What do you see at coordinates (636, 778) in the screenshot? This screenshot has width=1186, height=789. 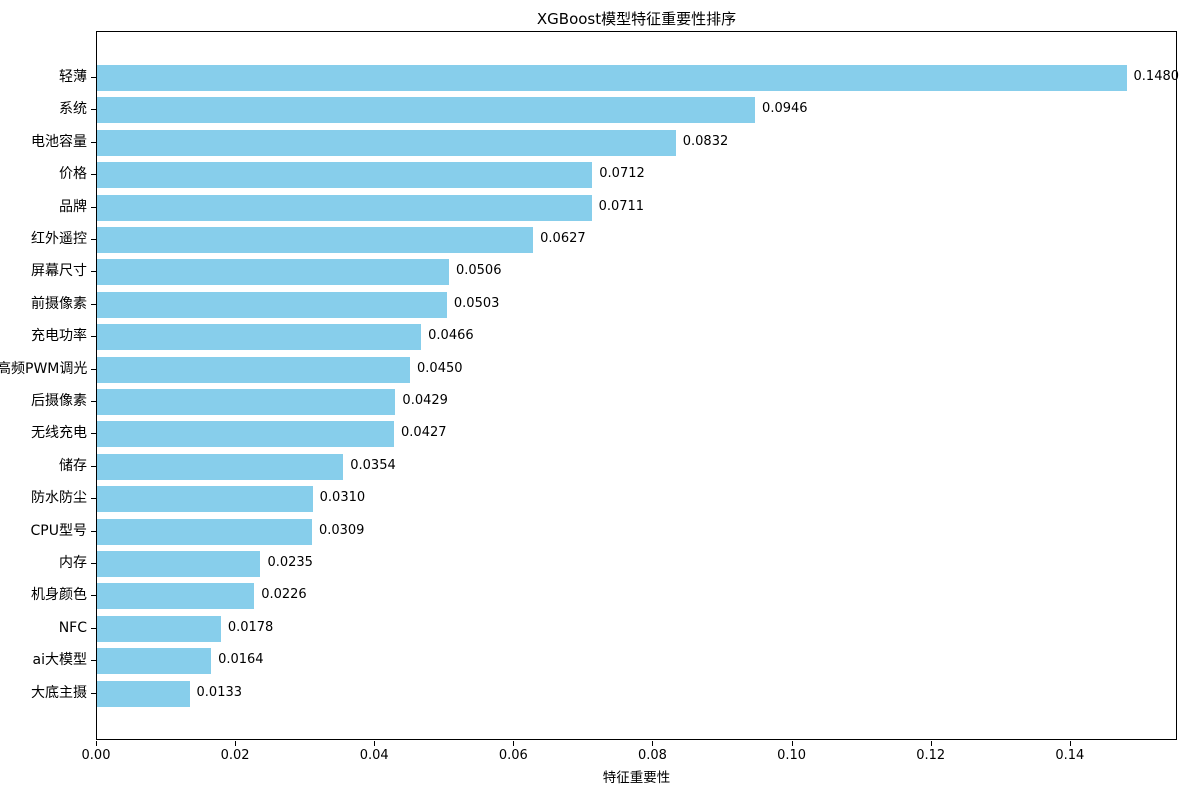 I see `x-axis-title: 特征重要性` at bounding box center [636, 778].